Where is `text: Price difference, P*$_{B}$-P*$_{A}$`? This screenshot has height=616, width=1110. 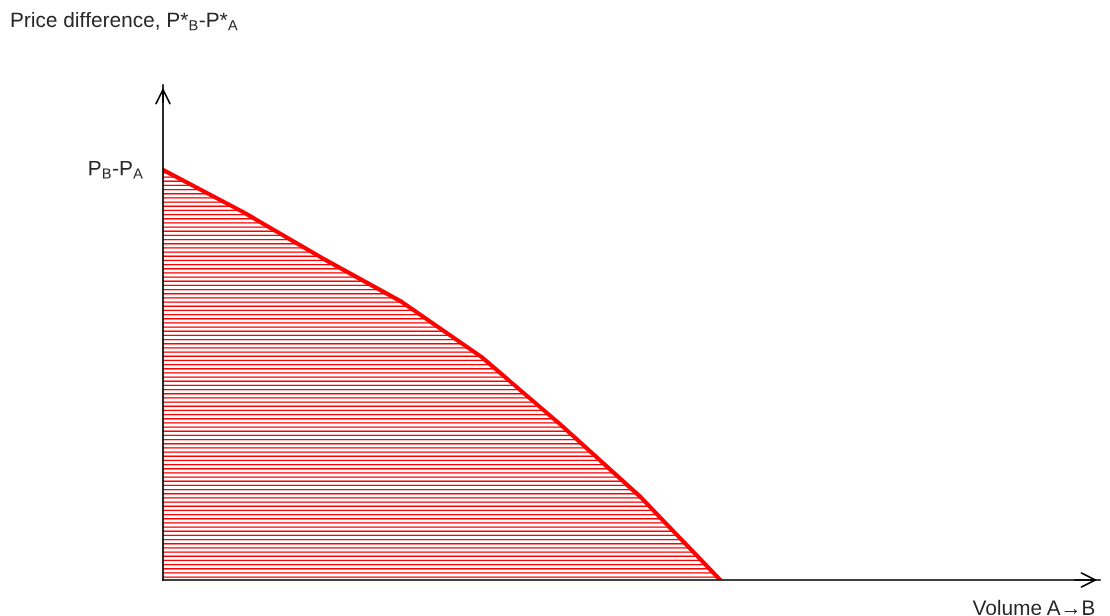
text: Price difference, P*$_{B}$-P*$_{A}$ is located at coordinates (124, 21).